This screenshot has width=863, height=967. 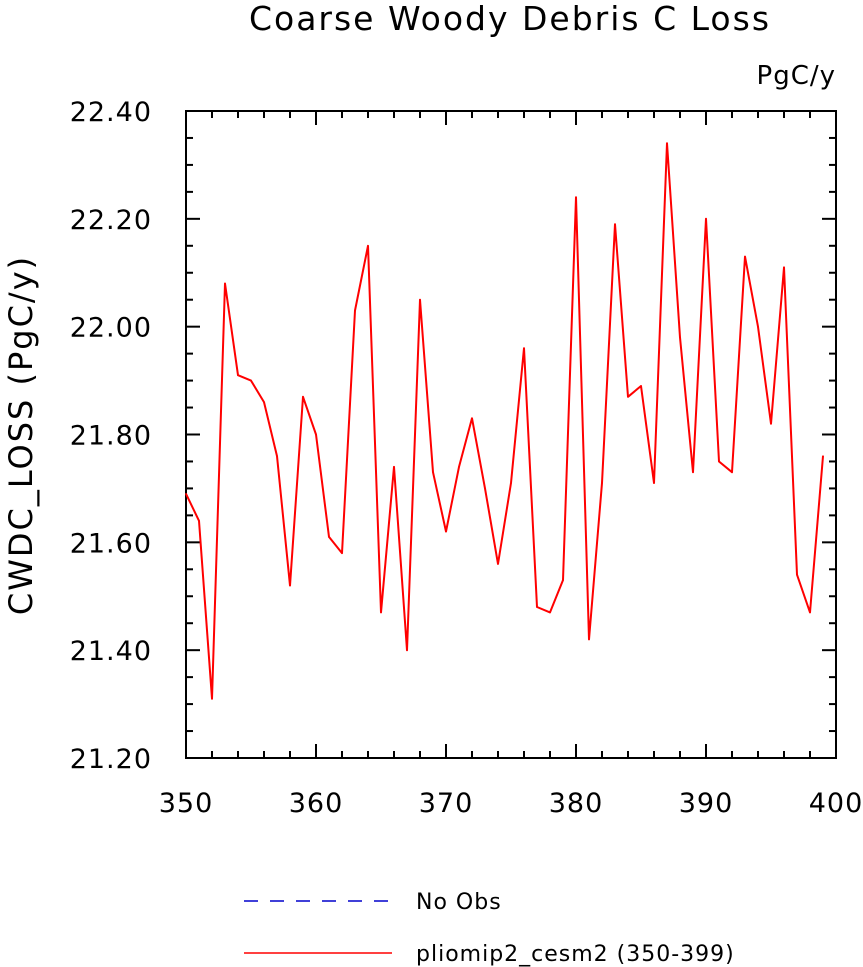 I want to click on x-tick-label: 400, so click(x=836, y=803).